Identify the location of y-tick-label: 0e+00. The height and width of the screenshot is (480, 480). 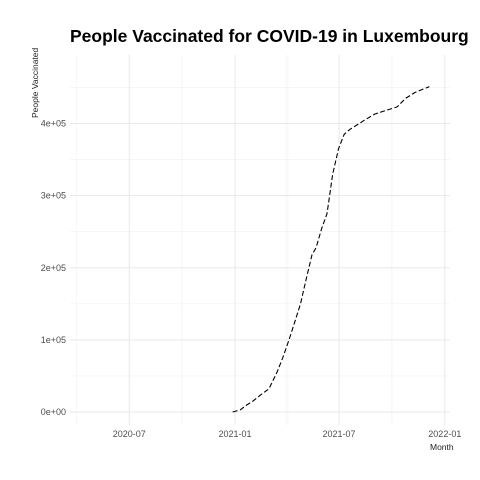
(53, 412).